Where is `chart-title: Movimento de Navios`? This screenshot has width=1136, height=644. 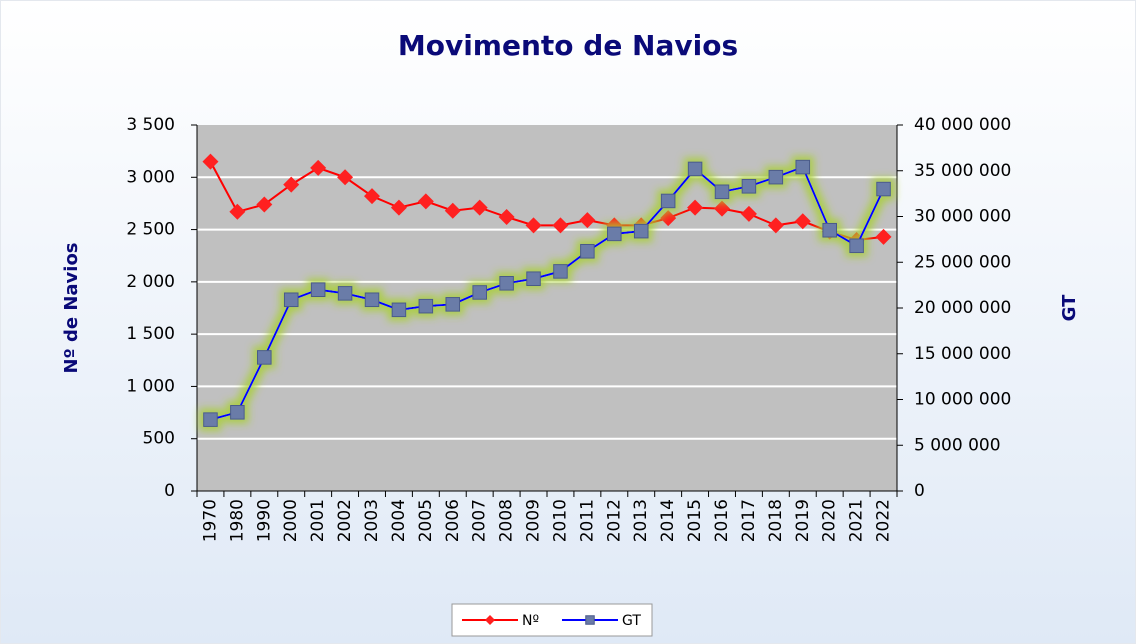
chart-title: Movimento de Navios is located at coordinates (568, 45).